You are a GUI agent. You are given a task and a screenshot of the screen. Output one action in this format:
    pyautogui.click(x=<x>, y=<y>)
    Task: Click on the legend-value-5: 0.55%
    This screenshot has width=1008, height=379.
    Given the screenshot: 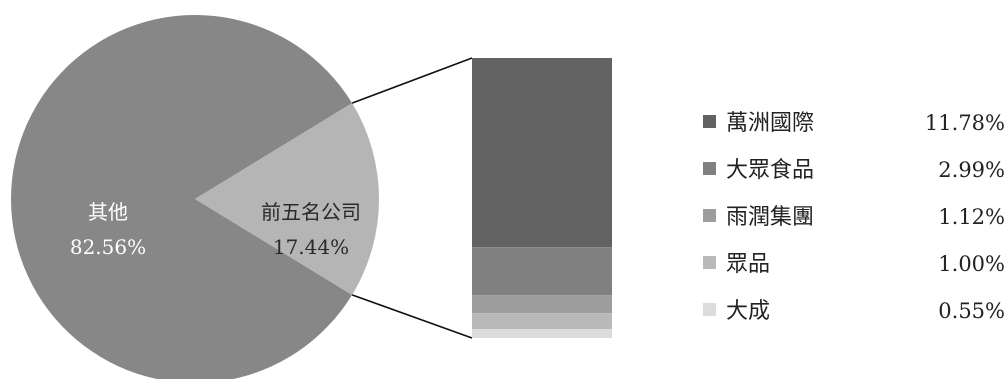 What is the action you would take?
    pyautogui.click(x=971, y=311)
    